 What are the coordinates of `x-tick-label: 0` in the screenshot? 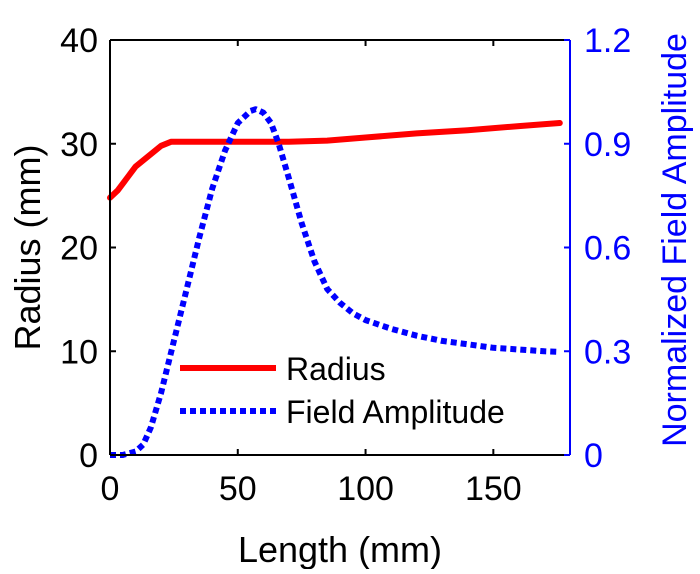 It's located at (110, 489).